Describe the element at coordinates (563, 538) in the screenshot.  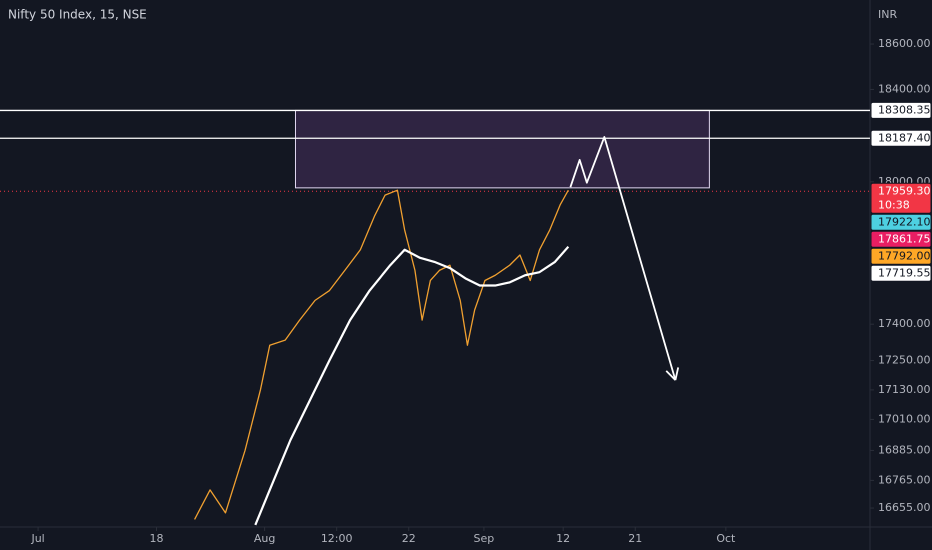
I see `x-tick-label: 12` at that location.